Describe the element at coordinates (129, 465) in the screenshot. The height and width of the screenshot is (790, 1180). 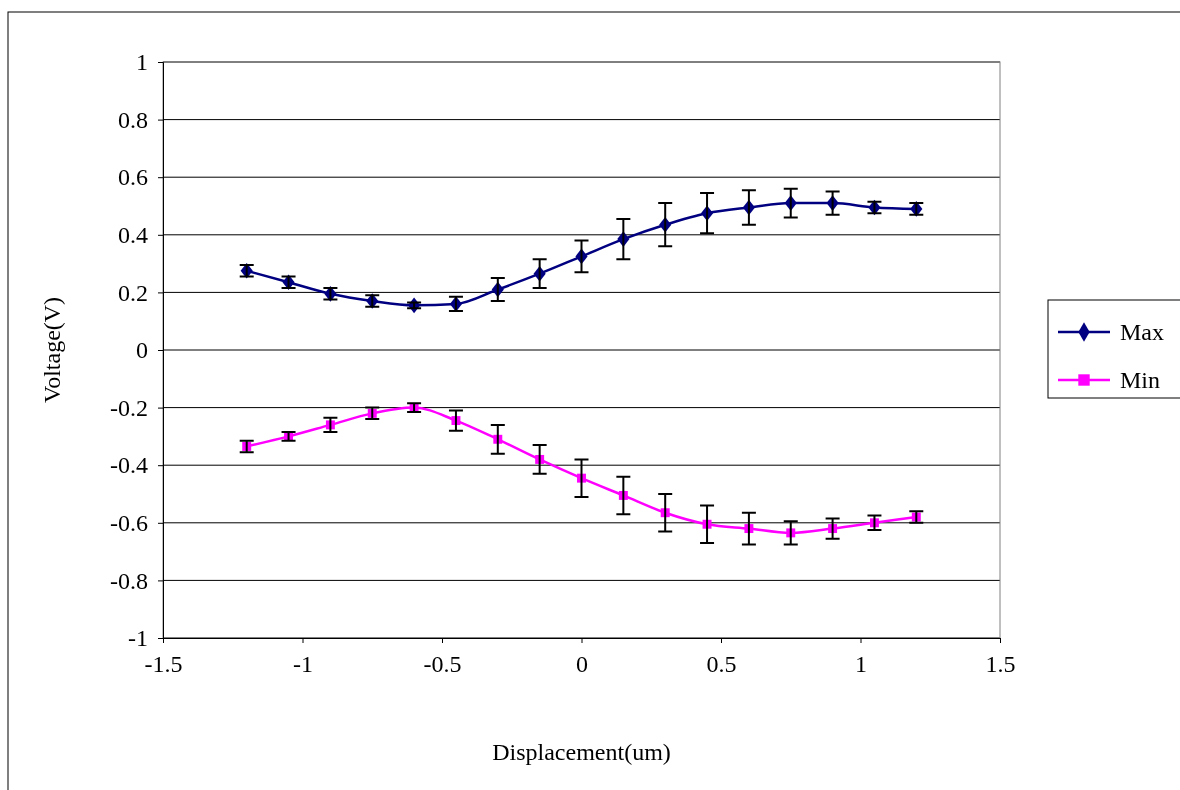
I see `y-tick-label: -0.4` at that location.